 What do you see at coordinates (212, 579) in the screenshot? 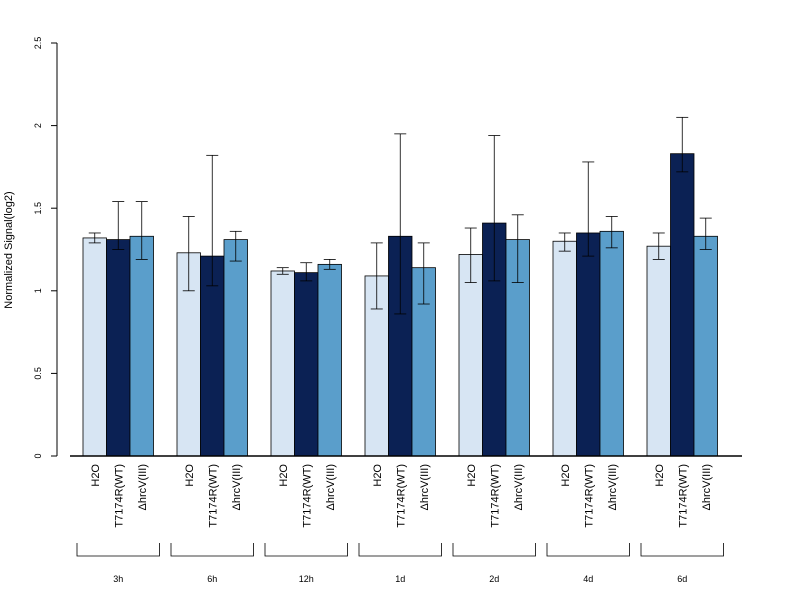
I see `group-label: 6h` at bounding box center [212, 579].